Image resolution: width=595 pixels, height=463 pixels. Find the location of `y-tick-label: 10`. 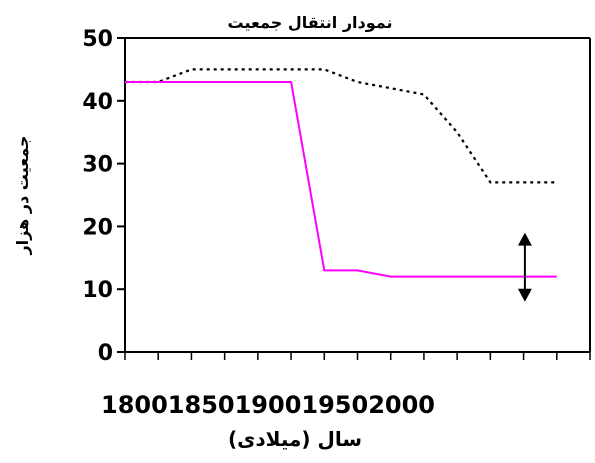

y-tick-label: 10 is located at coordinates (97, 290).